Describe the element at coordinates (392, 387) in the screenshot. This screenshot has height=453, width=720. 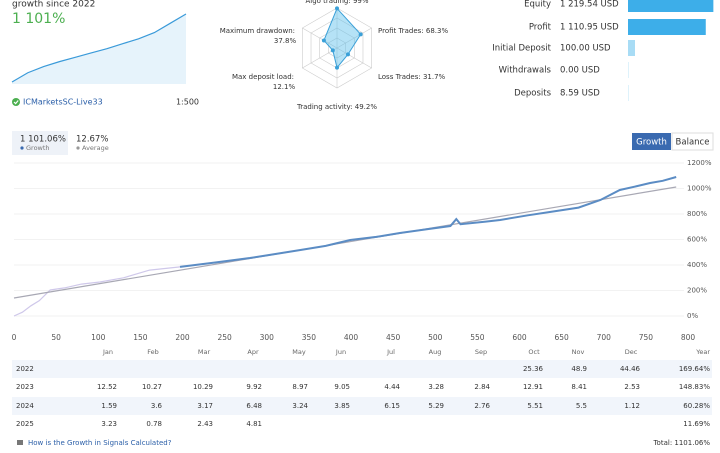
I see `table-cell: 4.44` at that location.